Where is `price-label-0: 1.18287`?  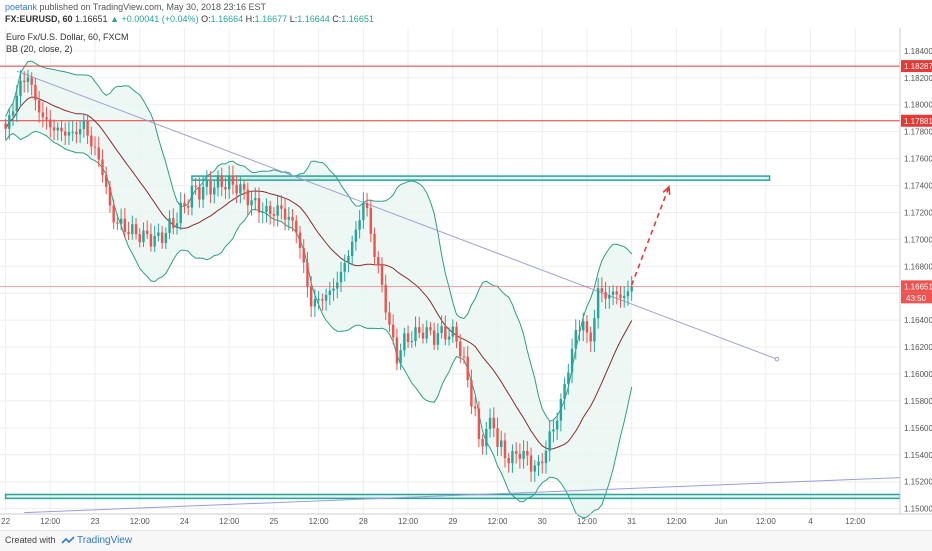
price-label-0: 1.18287 is located at coordinates (916, 66).